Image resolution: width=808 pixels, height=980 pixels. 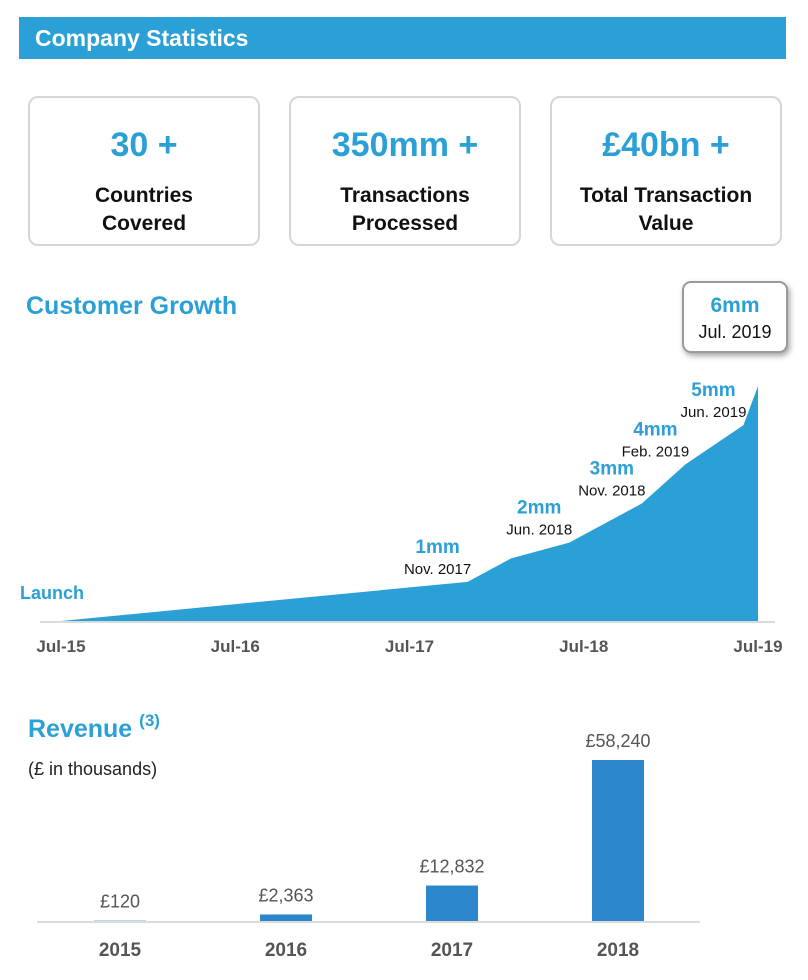 What do you see at coordinates (617, 741) in the screenshot?
I see `revenue-bar-label: £58,240` at bounding box center [617, 741].